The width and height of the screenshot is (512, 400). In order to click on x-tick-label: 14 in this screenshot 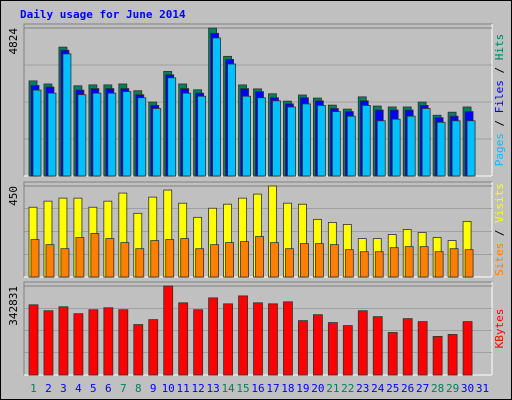, I will do `click(228, 388)`.